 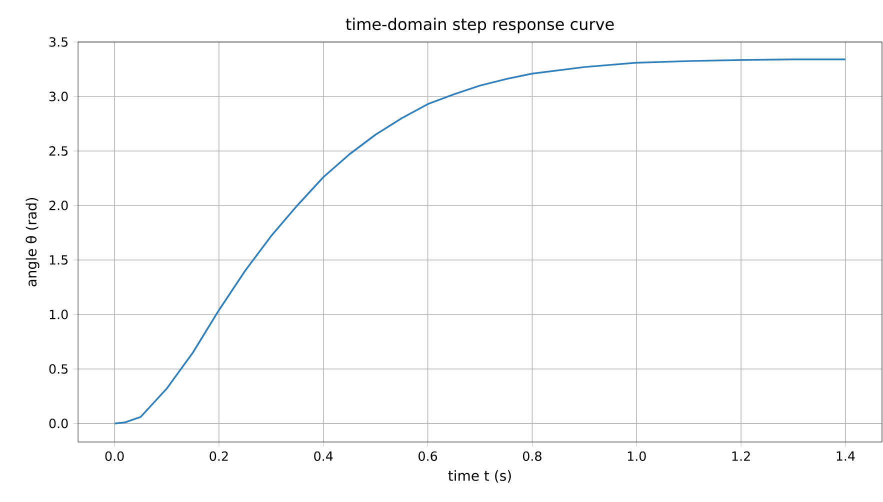 I want to click on x-tick-label: 0.0, so click(x=114, y=456).